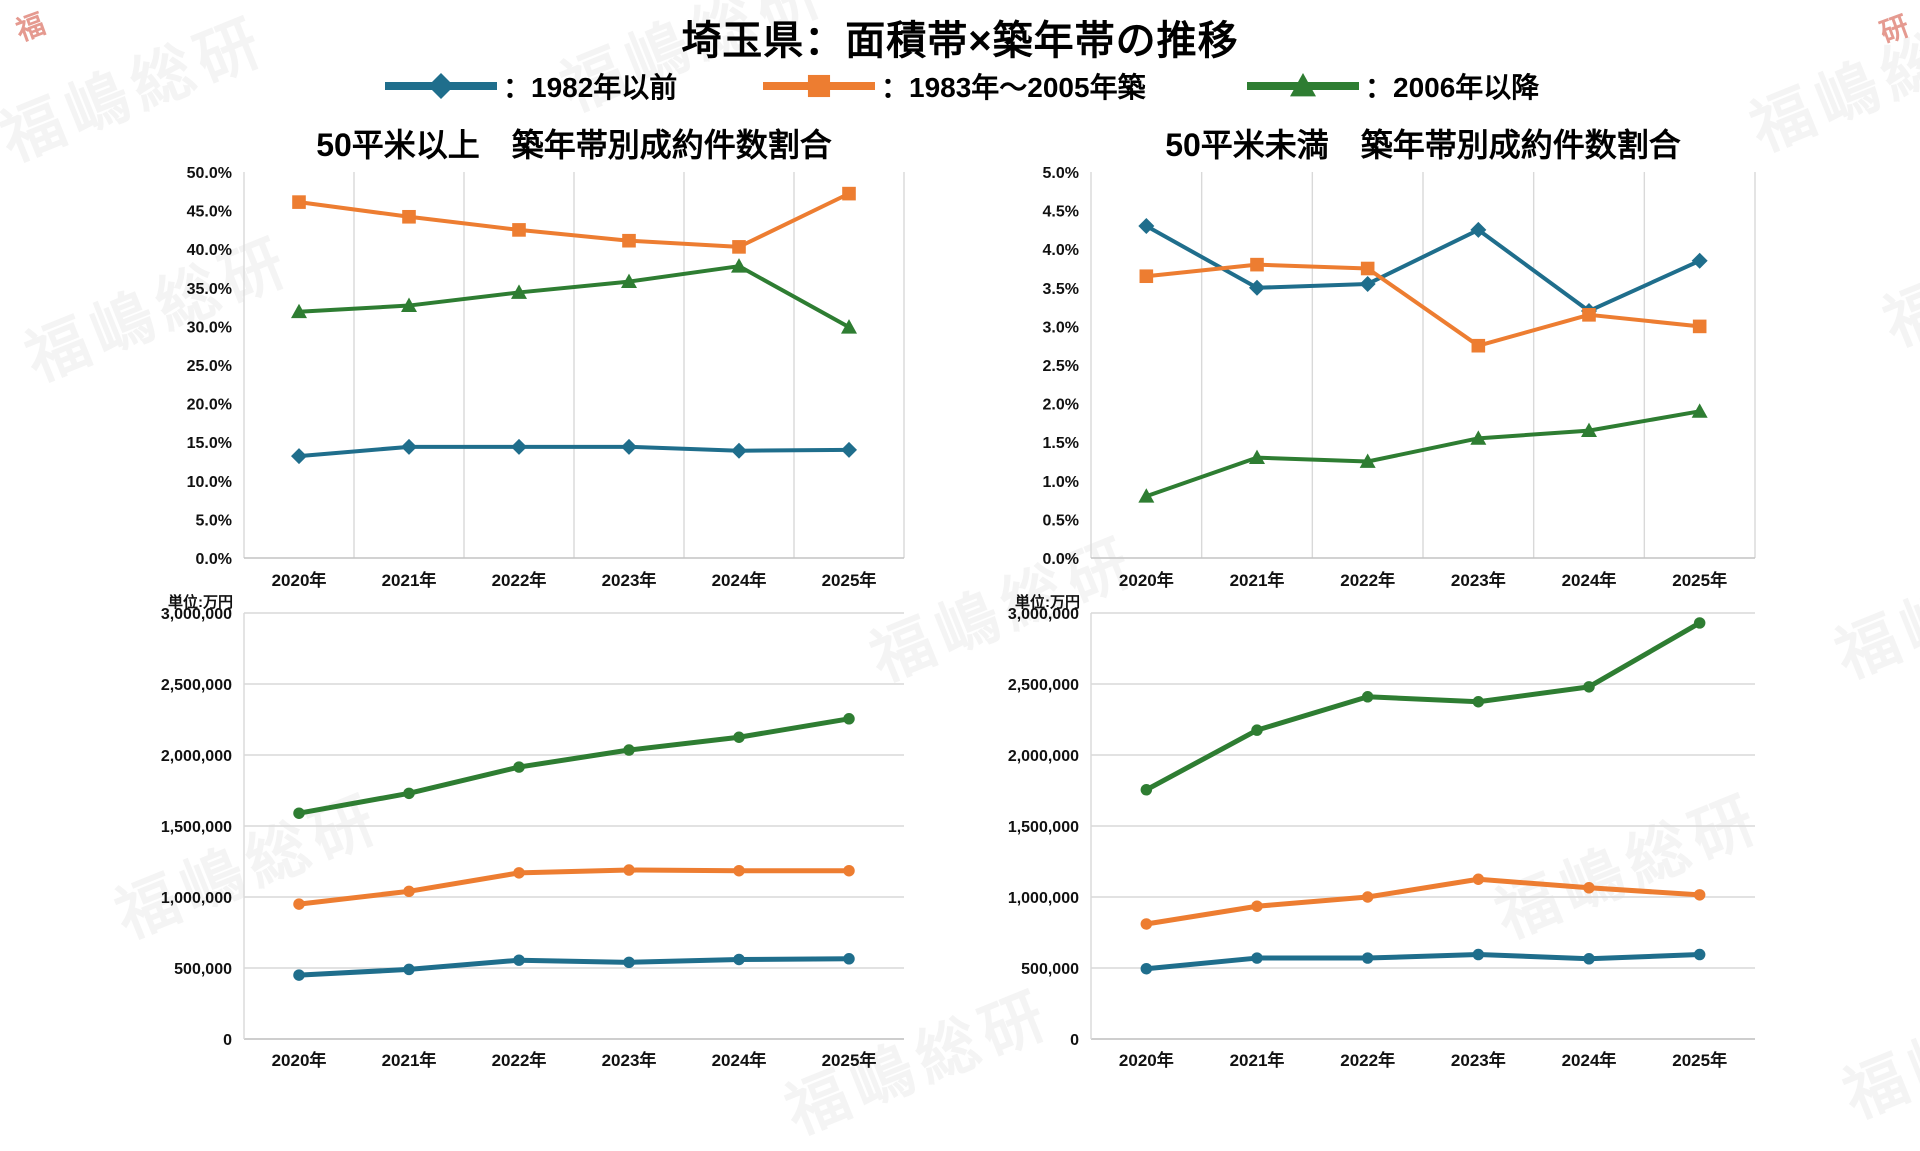 The height and width of the screenshot is (1151, 1920). Describe the element at coordinates (200, 602) in the screenshot. I see `unit-label-price-50plus: 単位:万円` at that location.